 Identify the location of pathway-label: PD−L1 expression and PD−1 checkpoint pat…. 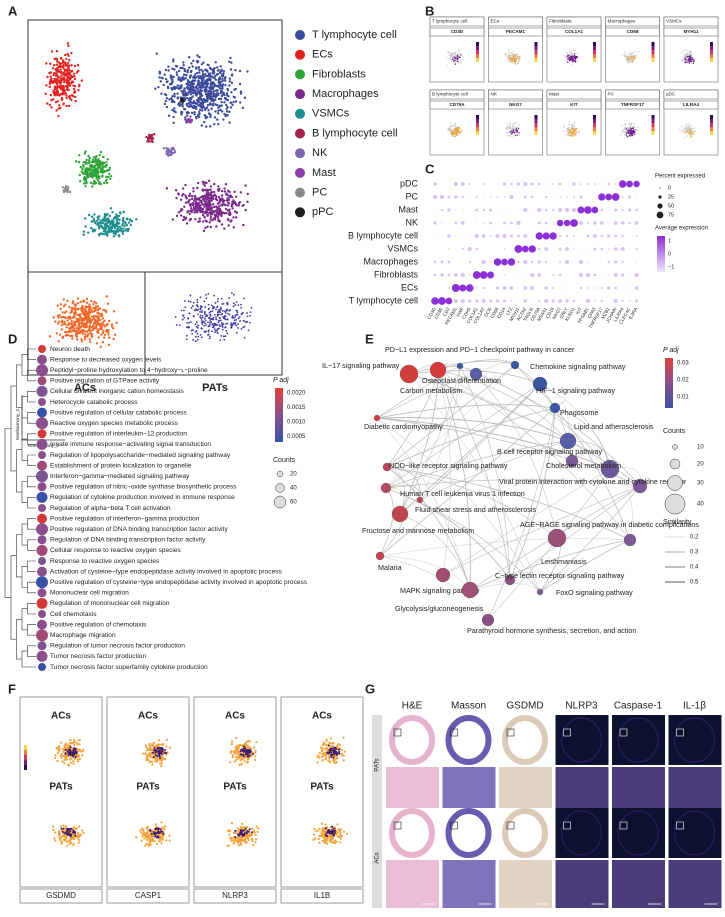
(480, 349).